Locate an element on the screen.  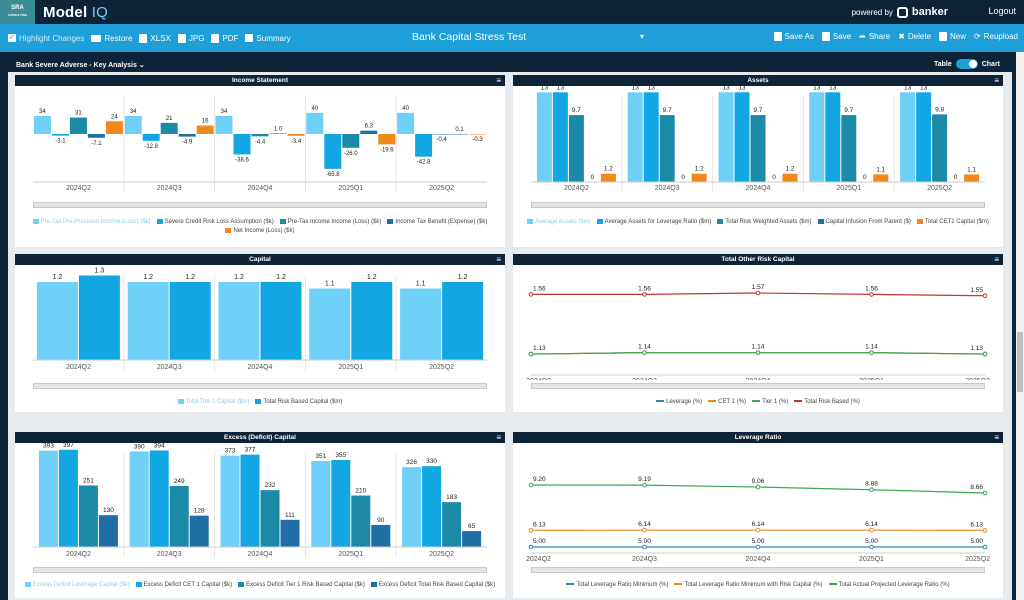
share-button: ➦ Share is located at coordinates (874, 36).